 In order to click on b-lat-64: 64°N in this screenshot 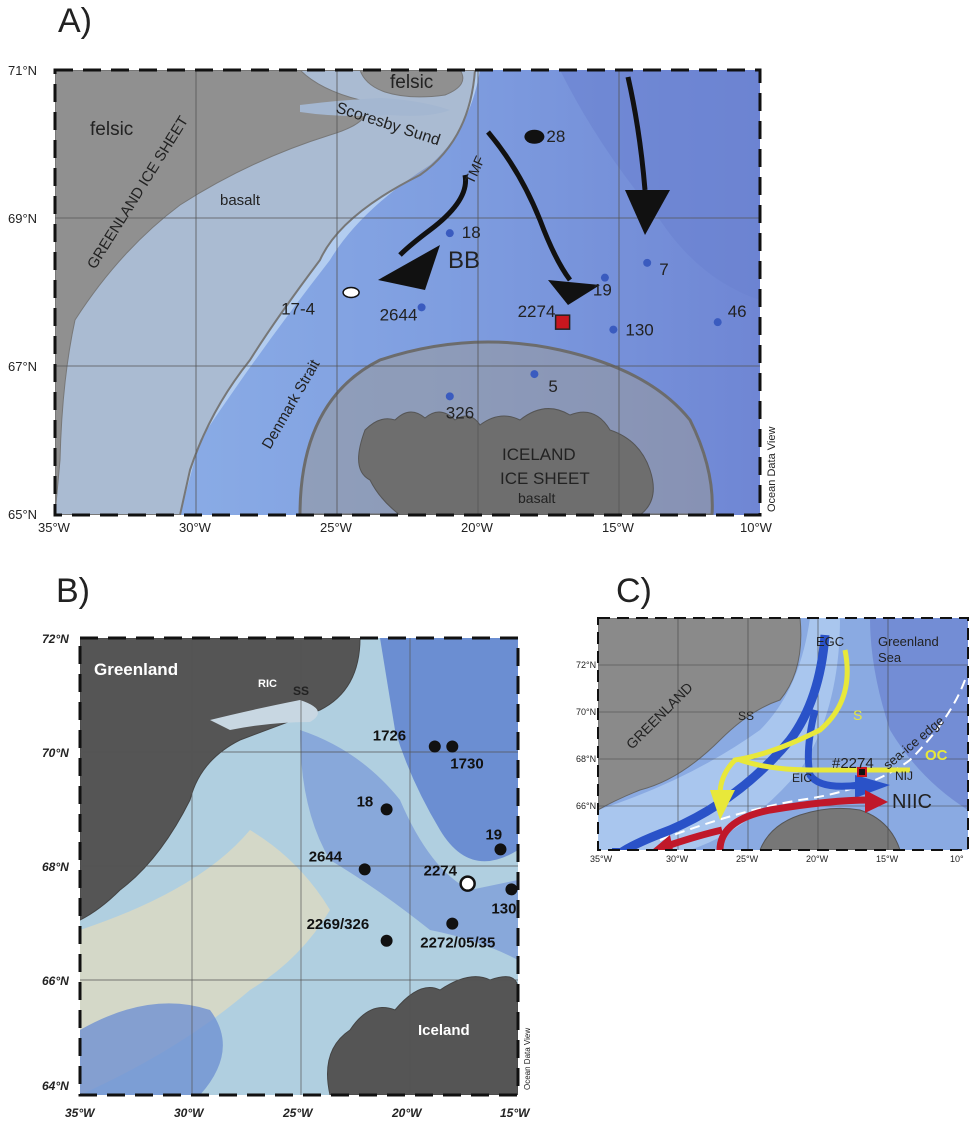, I will do `click(55, 1086)`.